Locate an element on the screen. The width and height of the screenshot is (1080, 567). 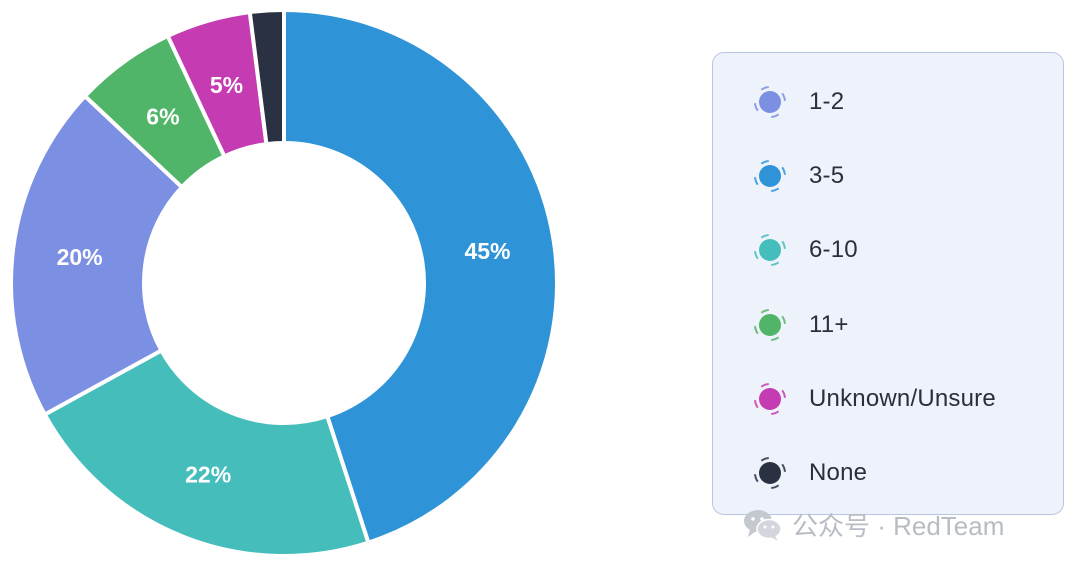
legend-label: 3-5 is located at coordinates (827, 176).